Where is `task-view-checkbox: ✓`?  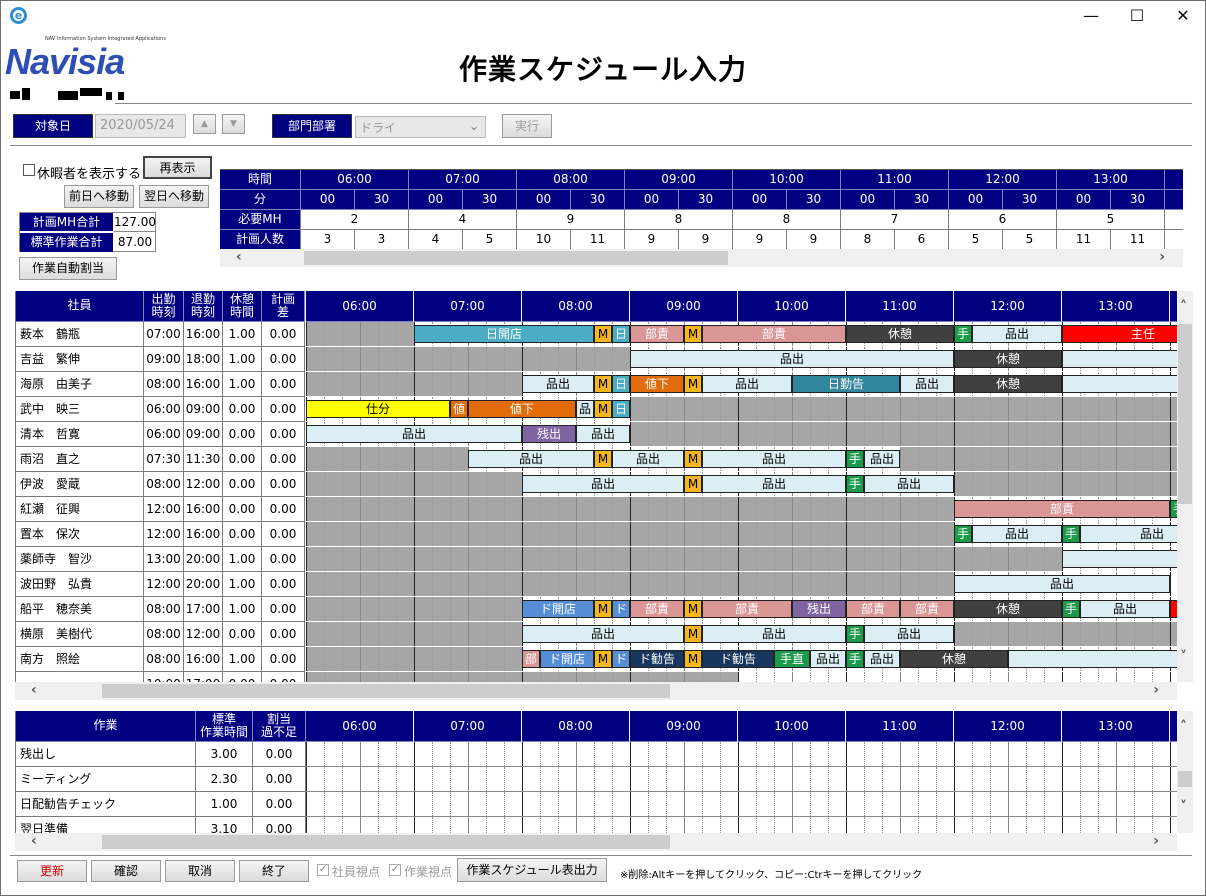
task-view-checkbox: ✓ is located at coordinates (395, 870).